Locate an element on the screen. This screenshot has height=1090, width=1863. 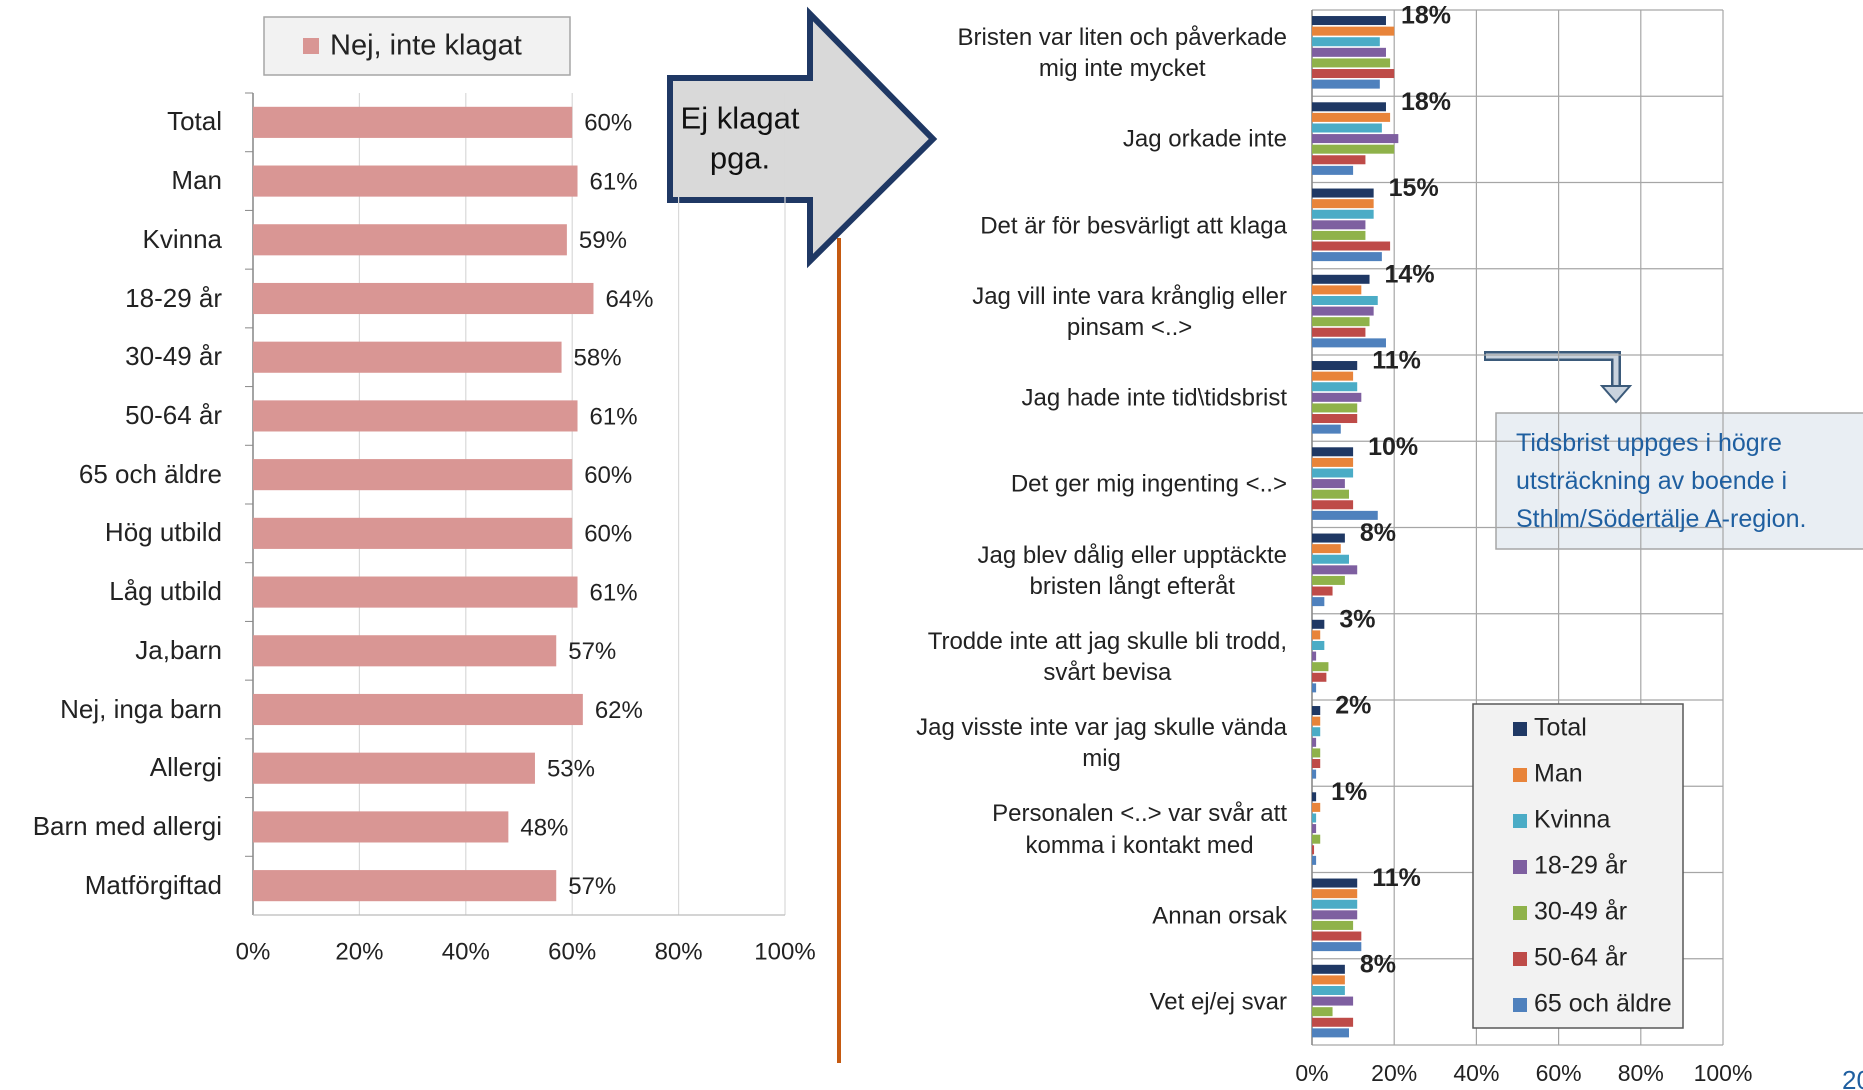
y-tick-label: 50-64 år is located at coordinates (173, 415).